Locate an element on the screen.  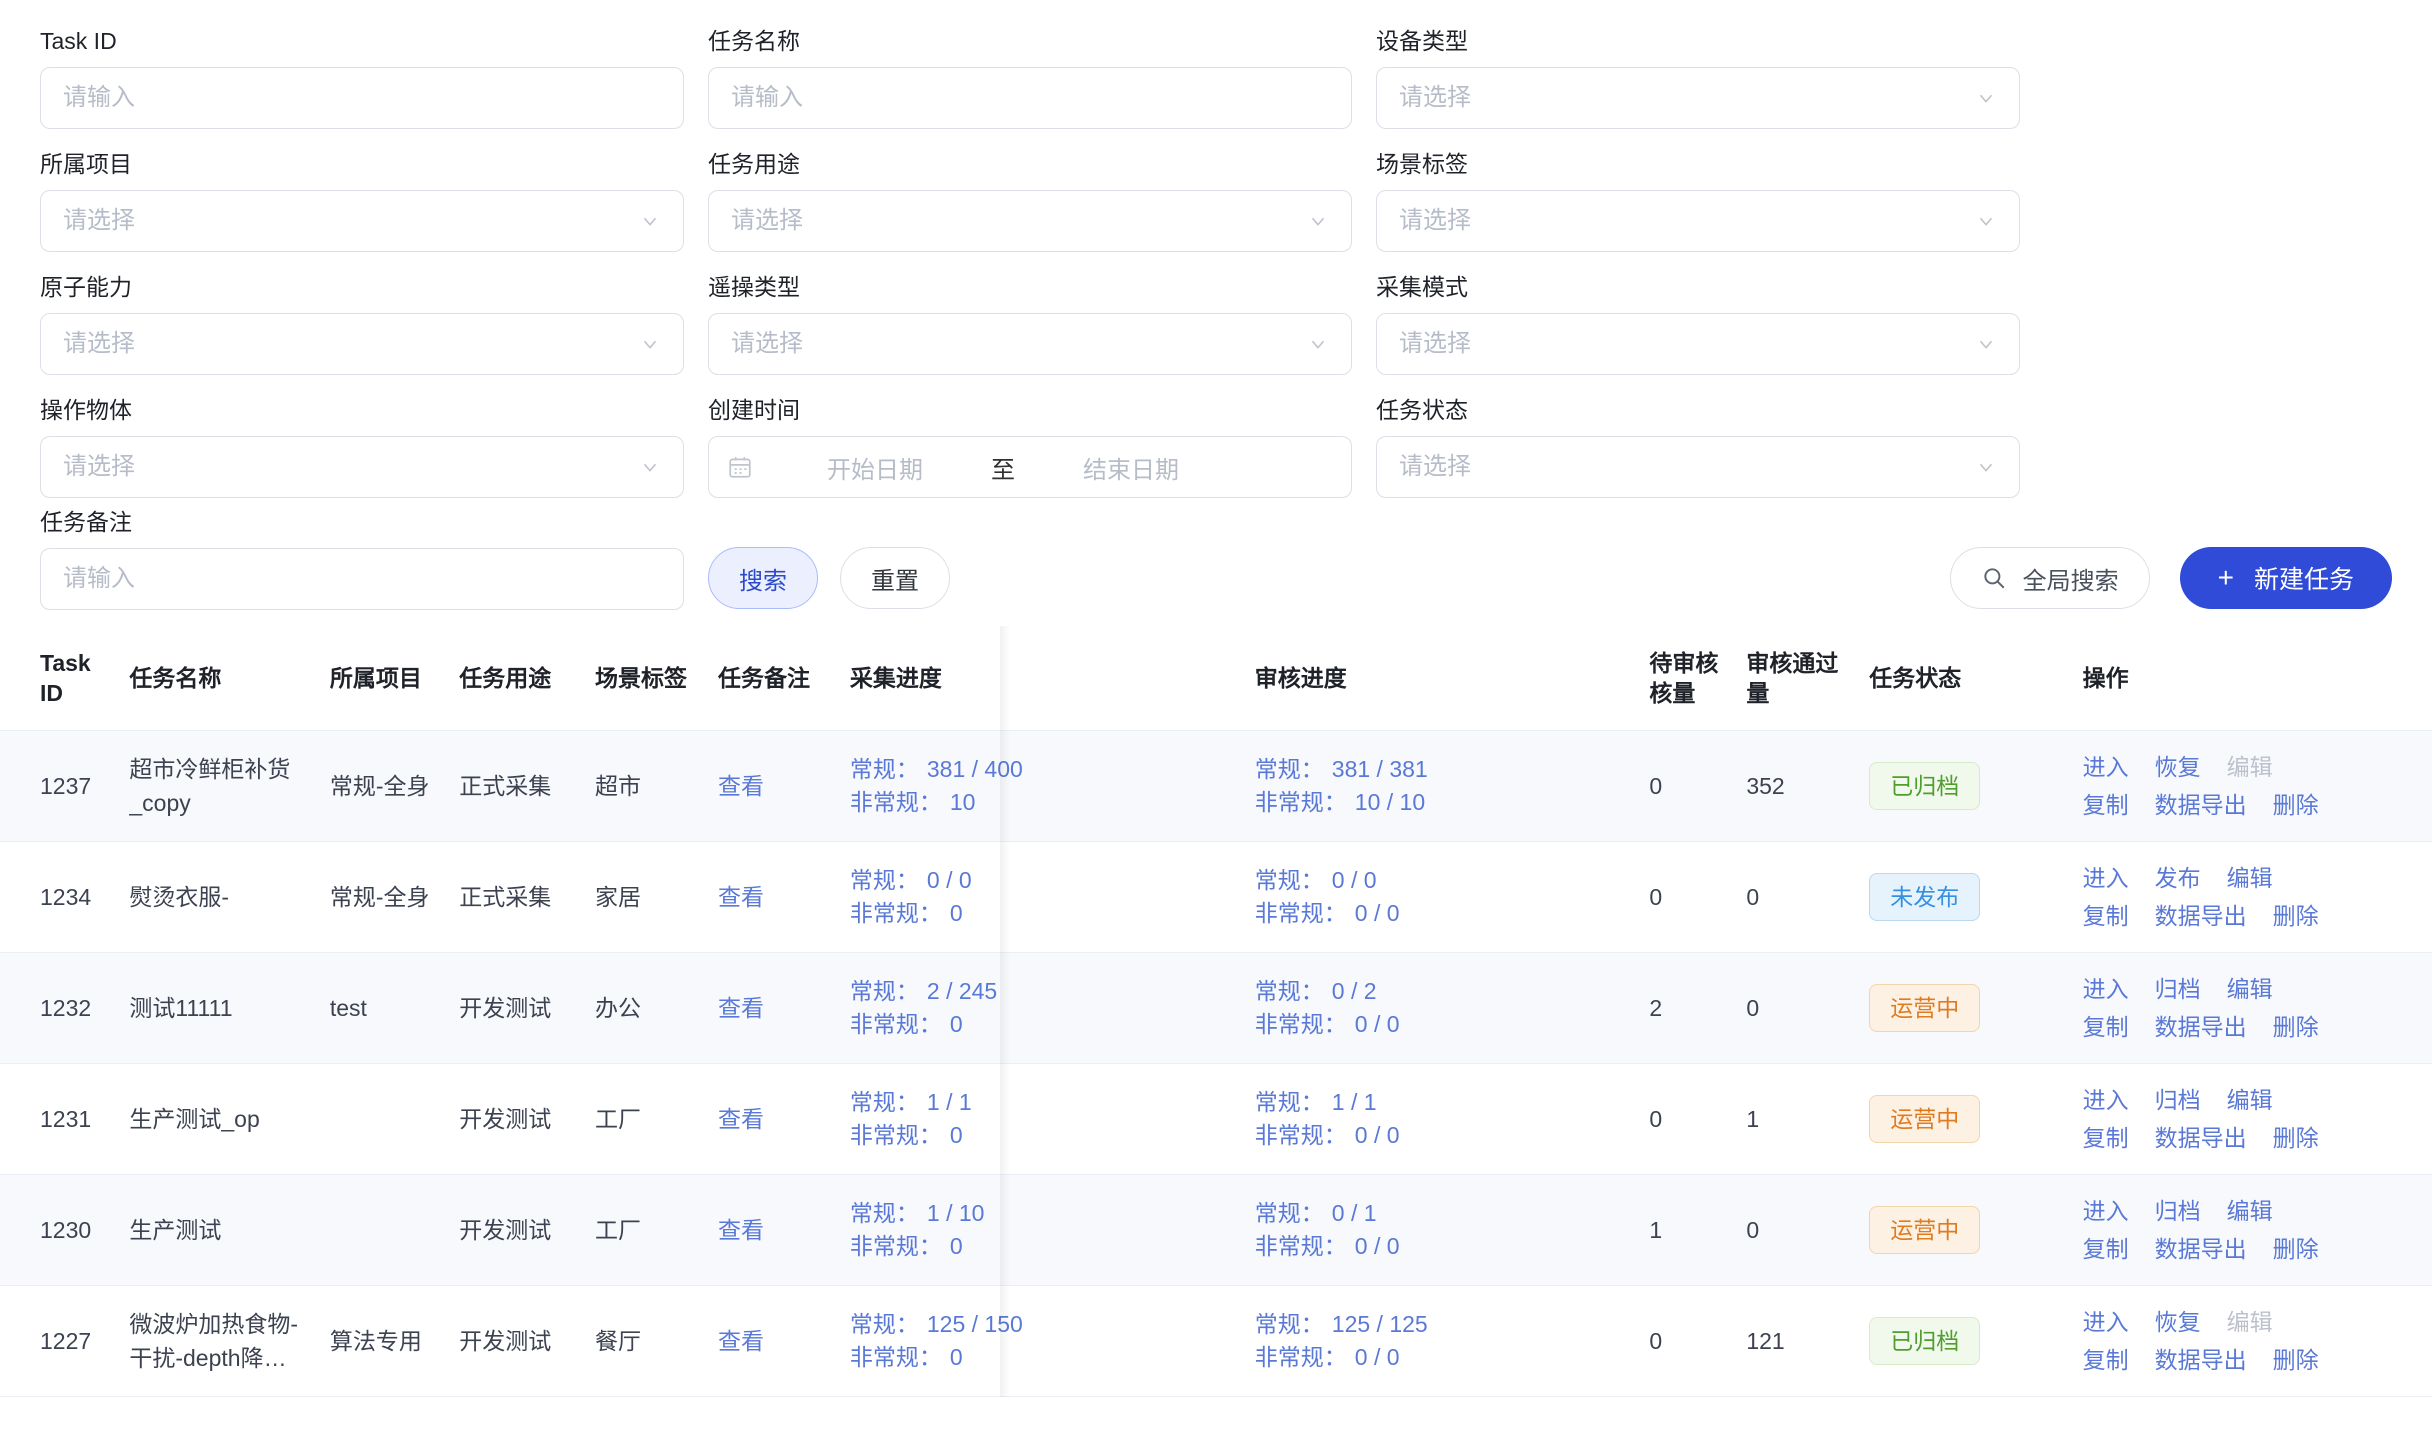
scene-tag-select: 请选择 is located at coordinates (1698, 221).